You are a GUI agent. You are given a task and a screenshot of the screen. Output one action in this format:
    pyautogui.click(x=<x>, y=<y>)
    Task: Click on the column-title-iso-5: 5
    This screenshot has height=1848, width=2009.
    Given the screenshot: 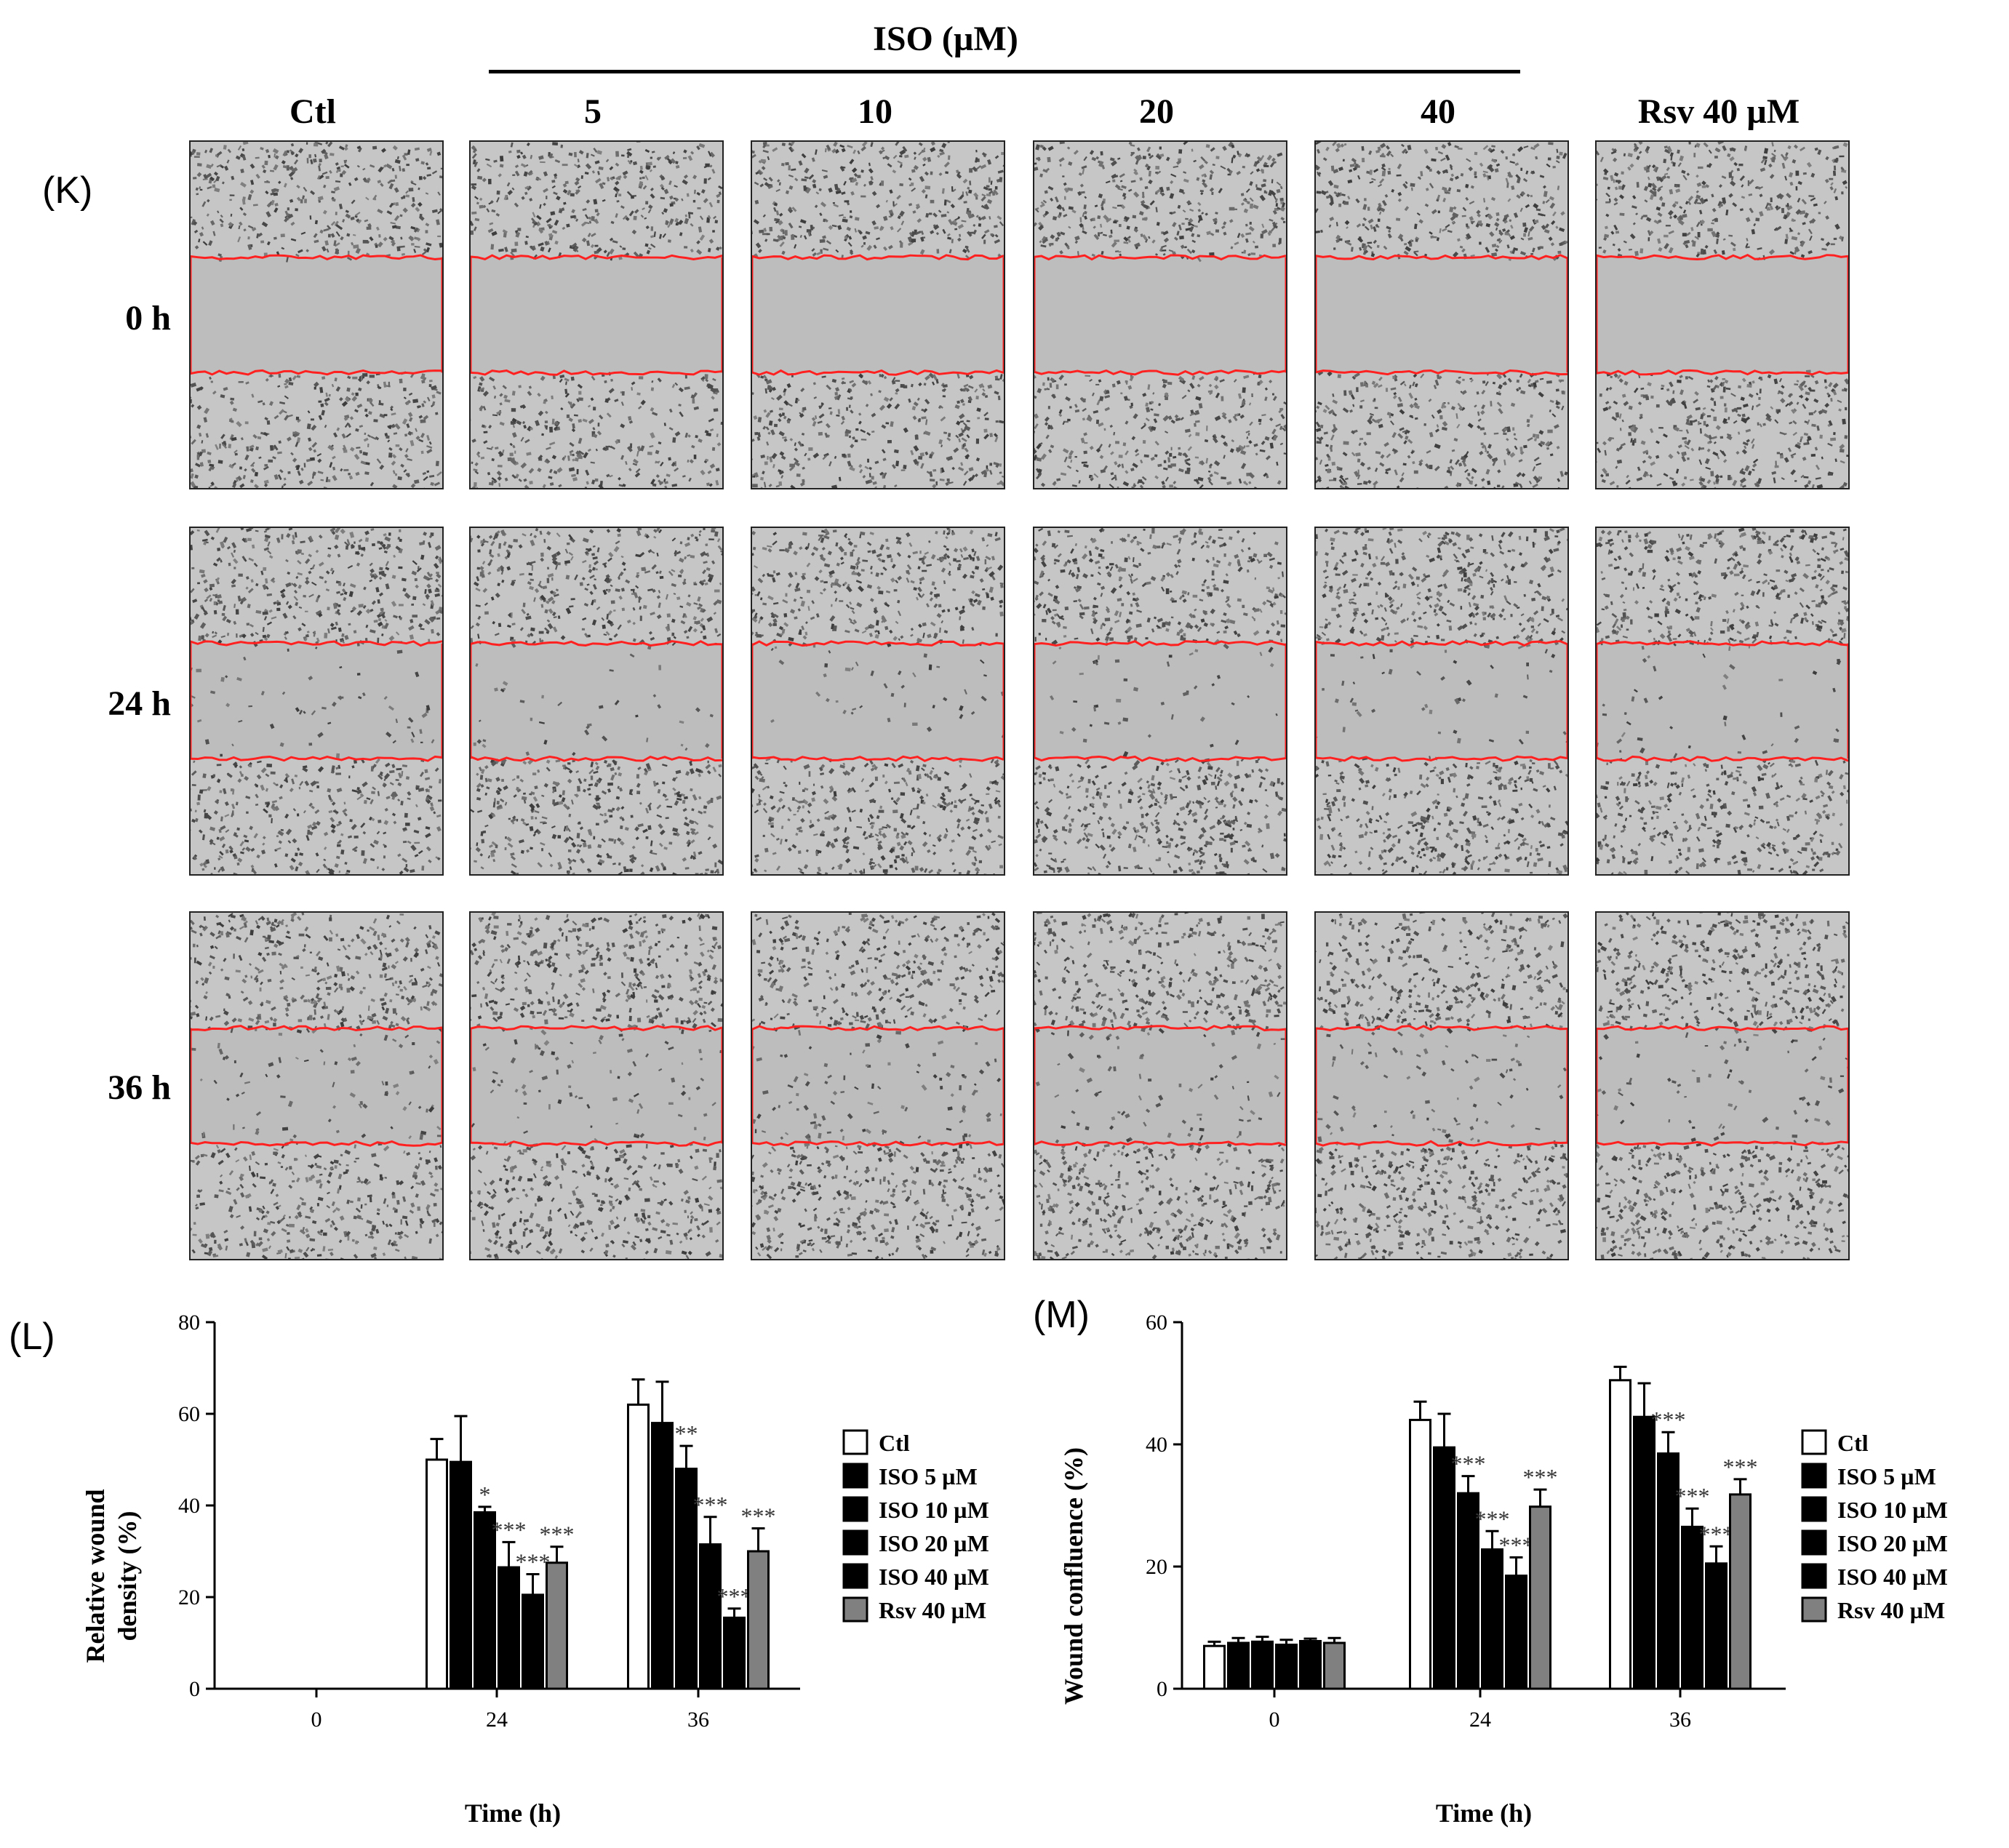 What is the action you would take?
    pyautogui.click(x=593, y=111)
    